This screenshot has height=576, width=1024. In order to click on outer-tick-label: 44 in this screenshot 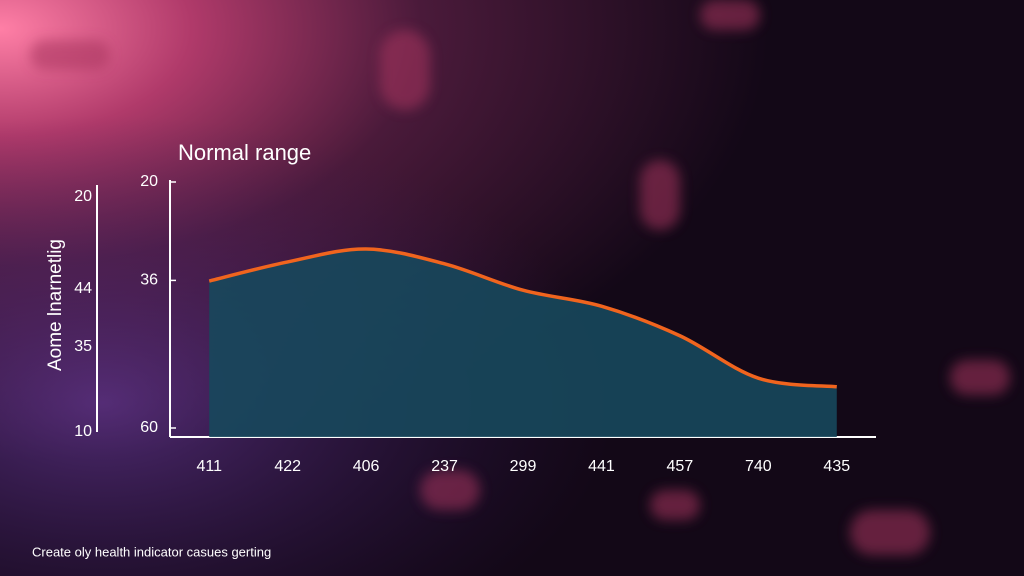, I will do `click(83, 288)`.